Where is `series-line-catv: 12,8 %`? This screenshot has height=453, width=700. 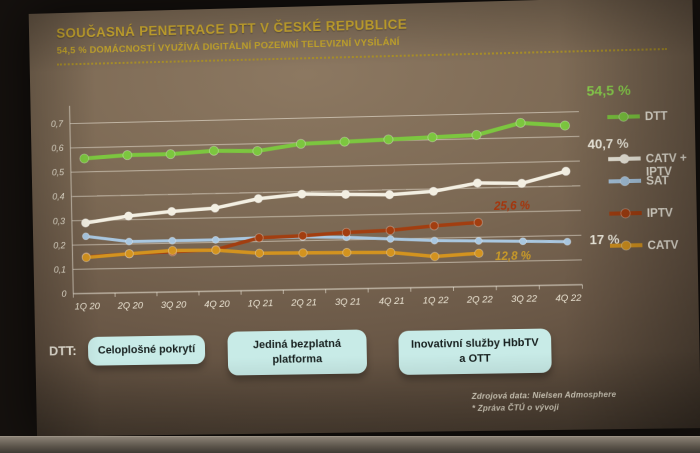
series-line-catv: 12,8 % is located at coordinates (306, 254).